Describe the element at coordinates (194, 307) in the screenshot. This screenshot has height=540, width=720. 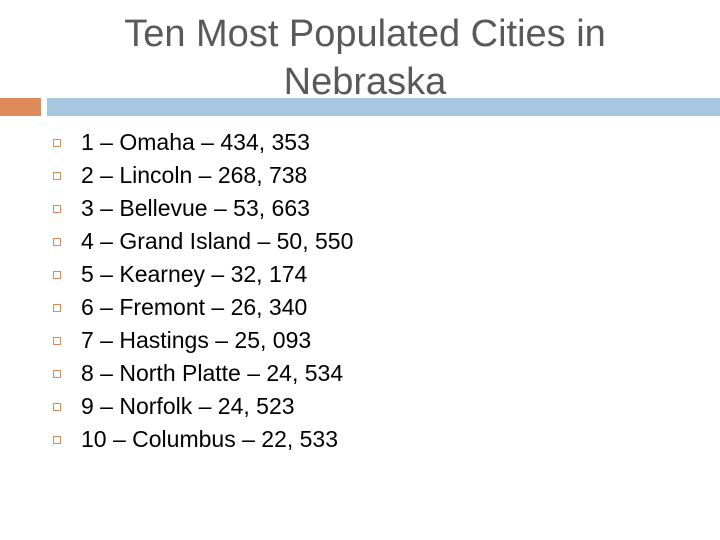
I see `list-item-text: 6 – Fremont – 26, 340` at that location.